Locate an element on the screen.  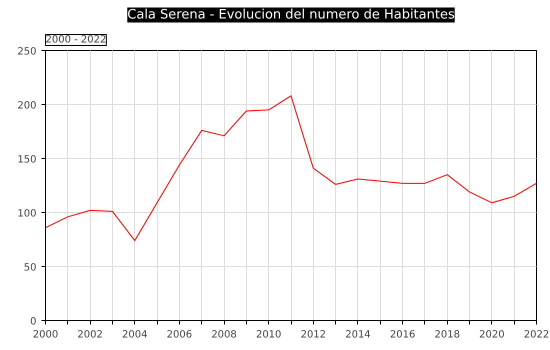
x-tick-label: 2012 is located at coordinates (313, 335).